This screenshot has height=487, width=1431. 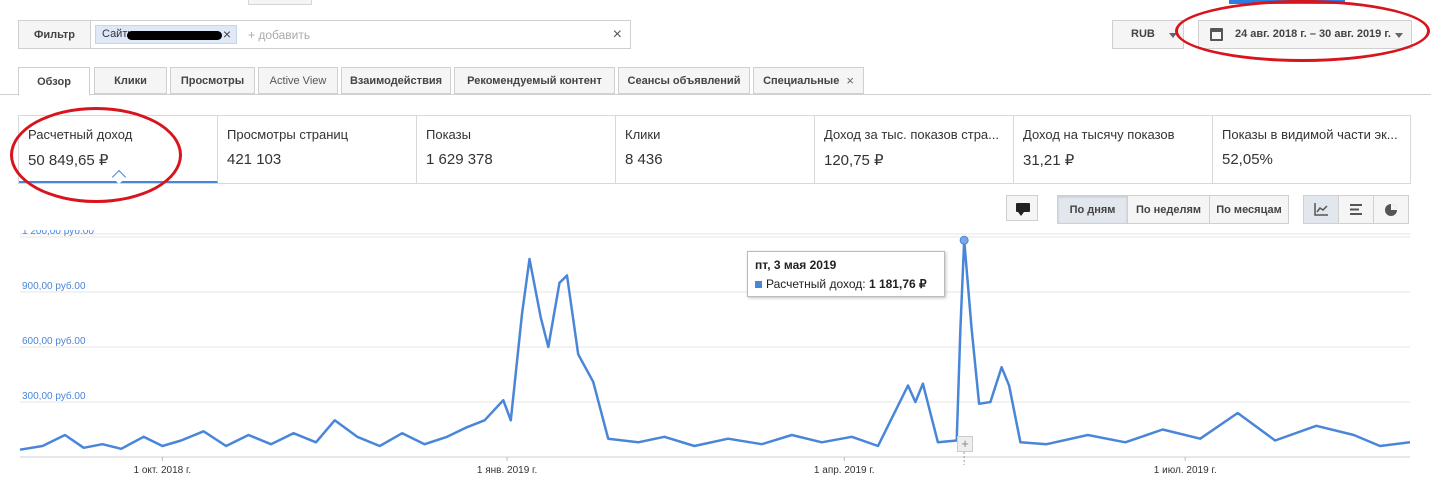 I want to click on granularity-week-button: По неделям, so click(x=1168, y=209).